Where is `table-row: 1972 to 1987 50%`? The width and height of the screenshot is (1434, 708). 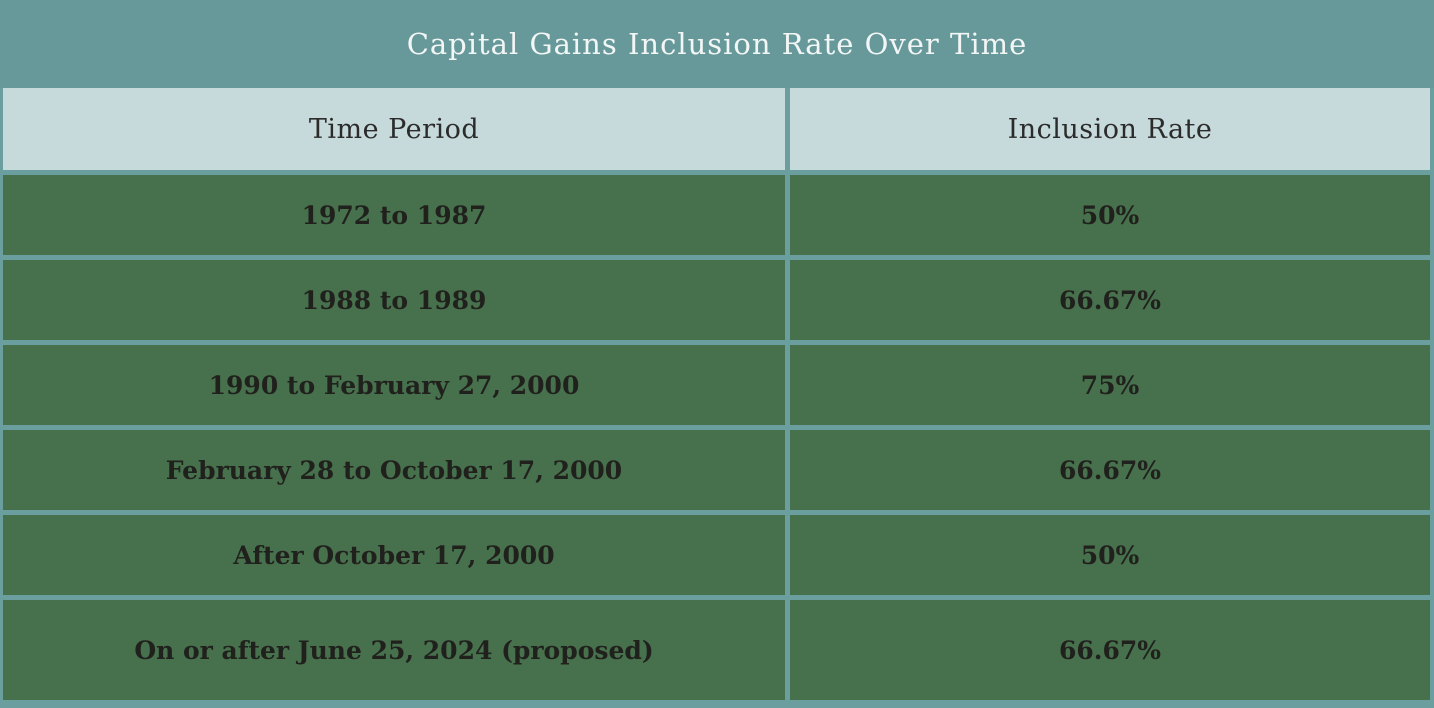
table-row: 1972 to 1987 50% is located at coordinates (716, 212).